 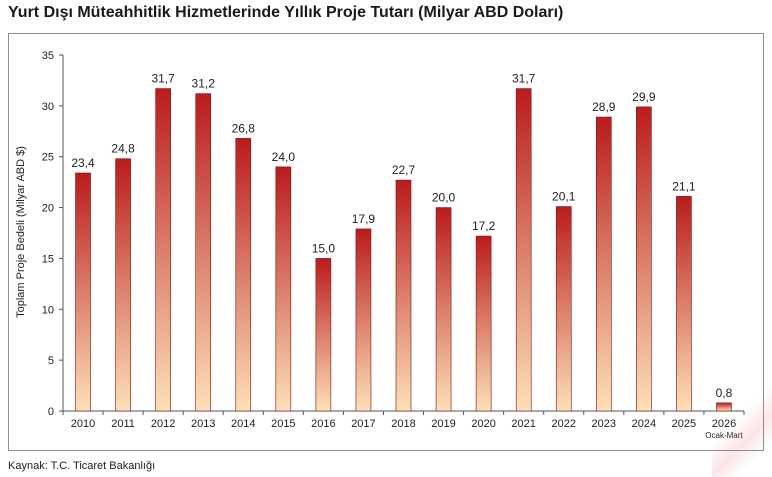 What do you see at coordinates (523, 424) in the screenshot?
I see `x-tick-label: 2021` at bounding box center [523, 424].